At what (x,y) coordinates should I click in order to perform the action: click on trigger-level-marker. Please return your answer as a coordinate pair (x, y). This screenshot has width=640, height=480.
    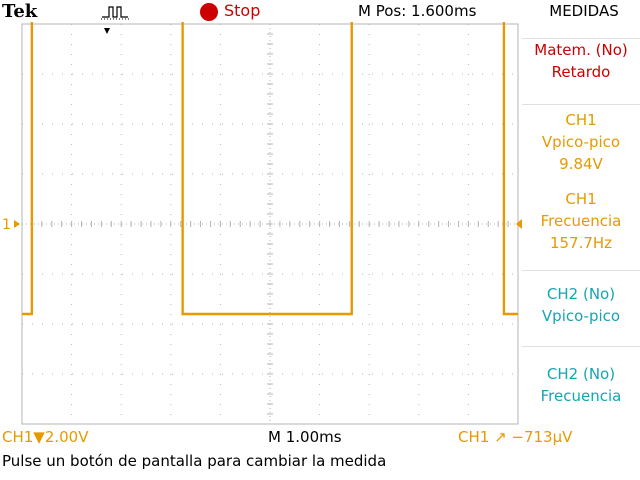
    Looking at the image, I should click on (519, 224).